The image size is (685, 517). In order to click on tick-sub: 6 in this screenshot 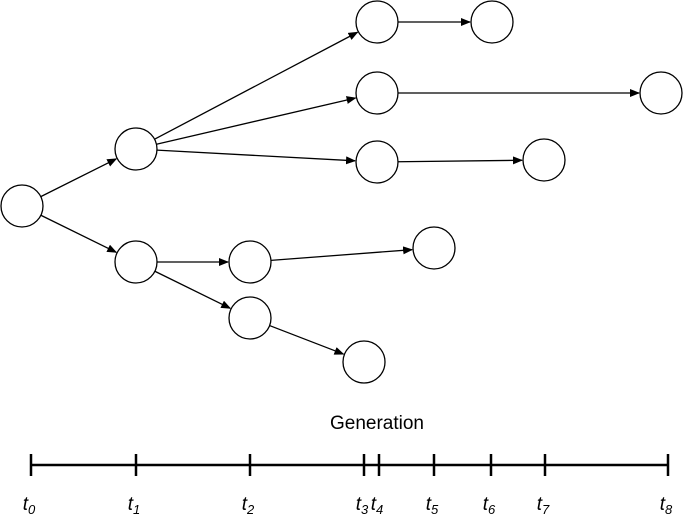, I will do `click(492, 509)`.